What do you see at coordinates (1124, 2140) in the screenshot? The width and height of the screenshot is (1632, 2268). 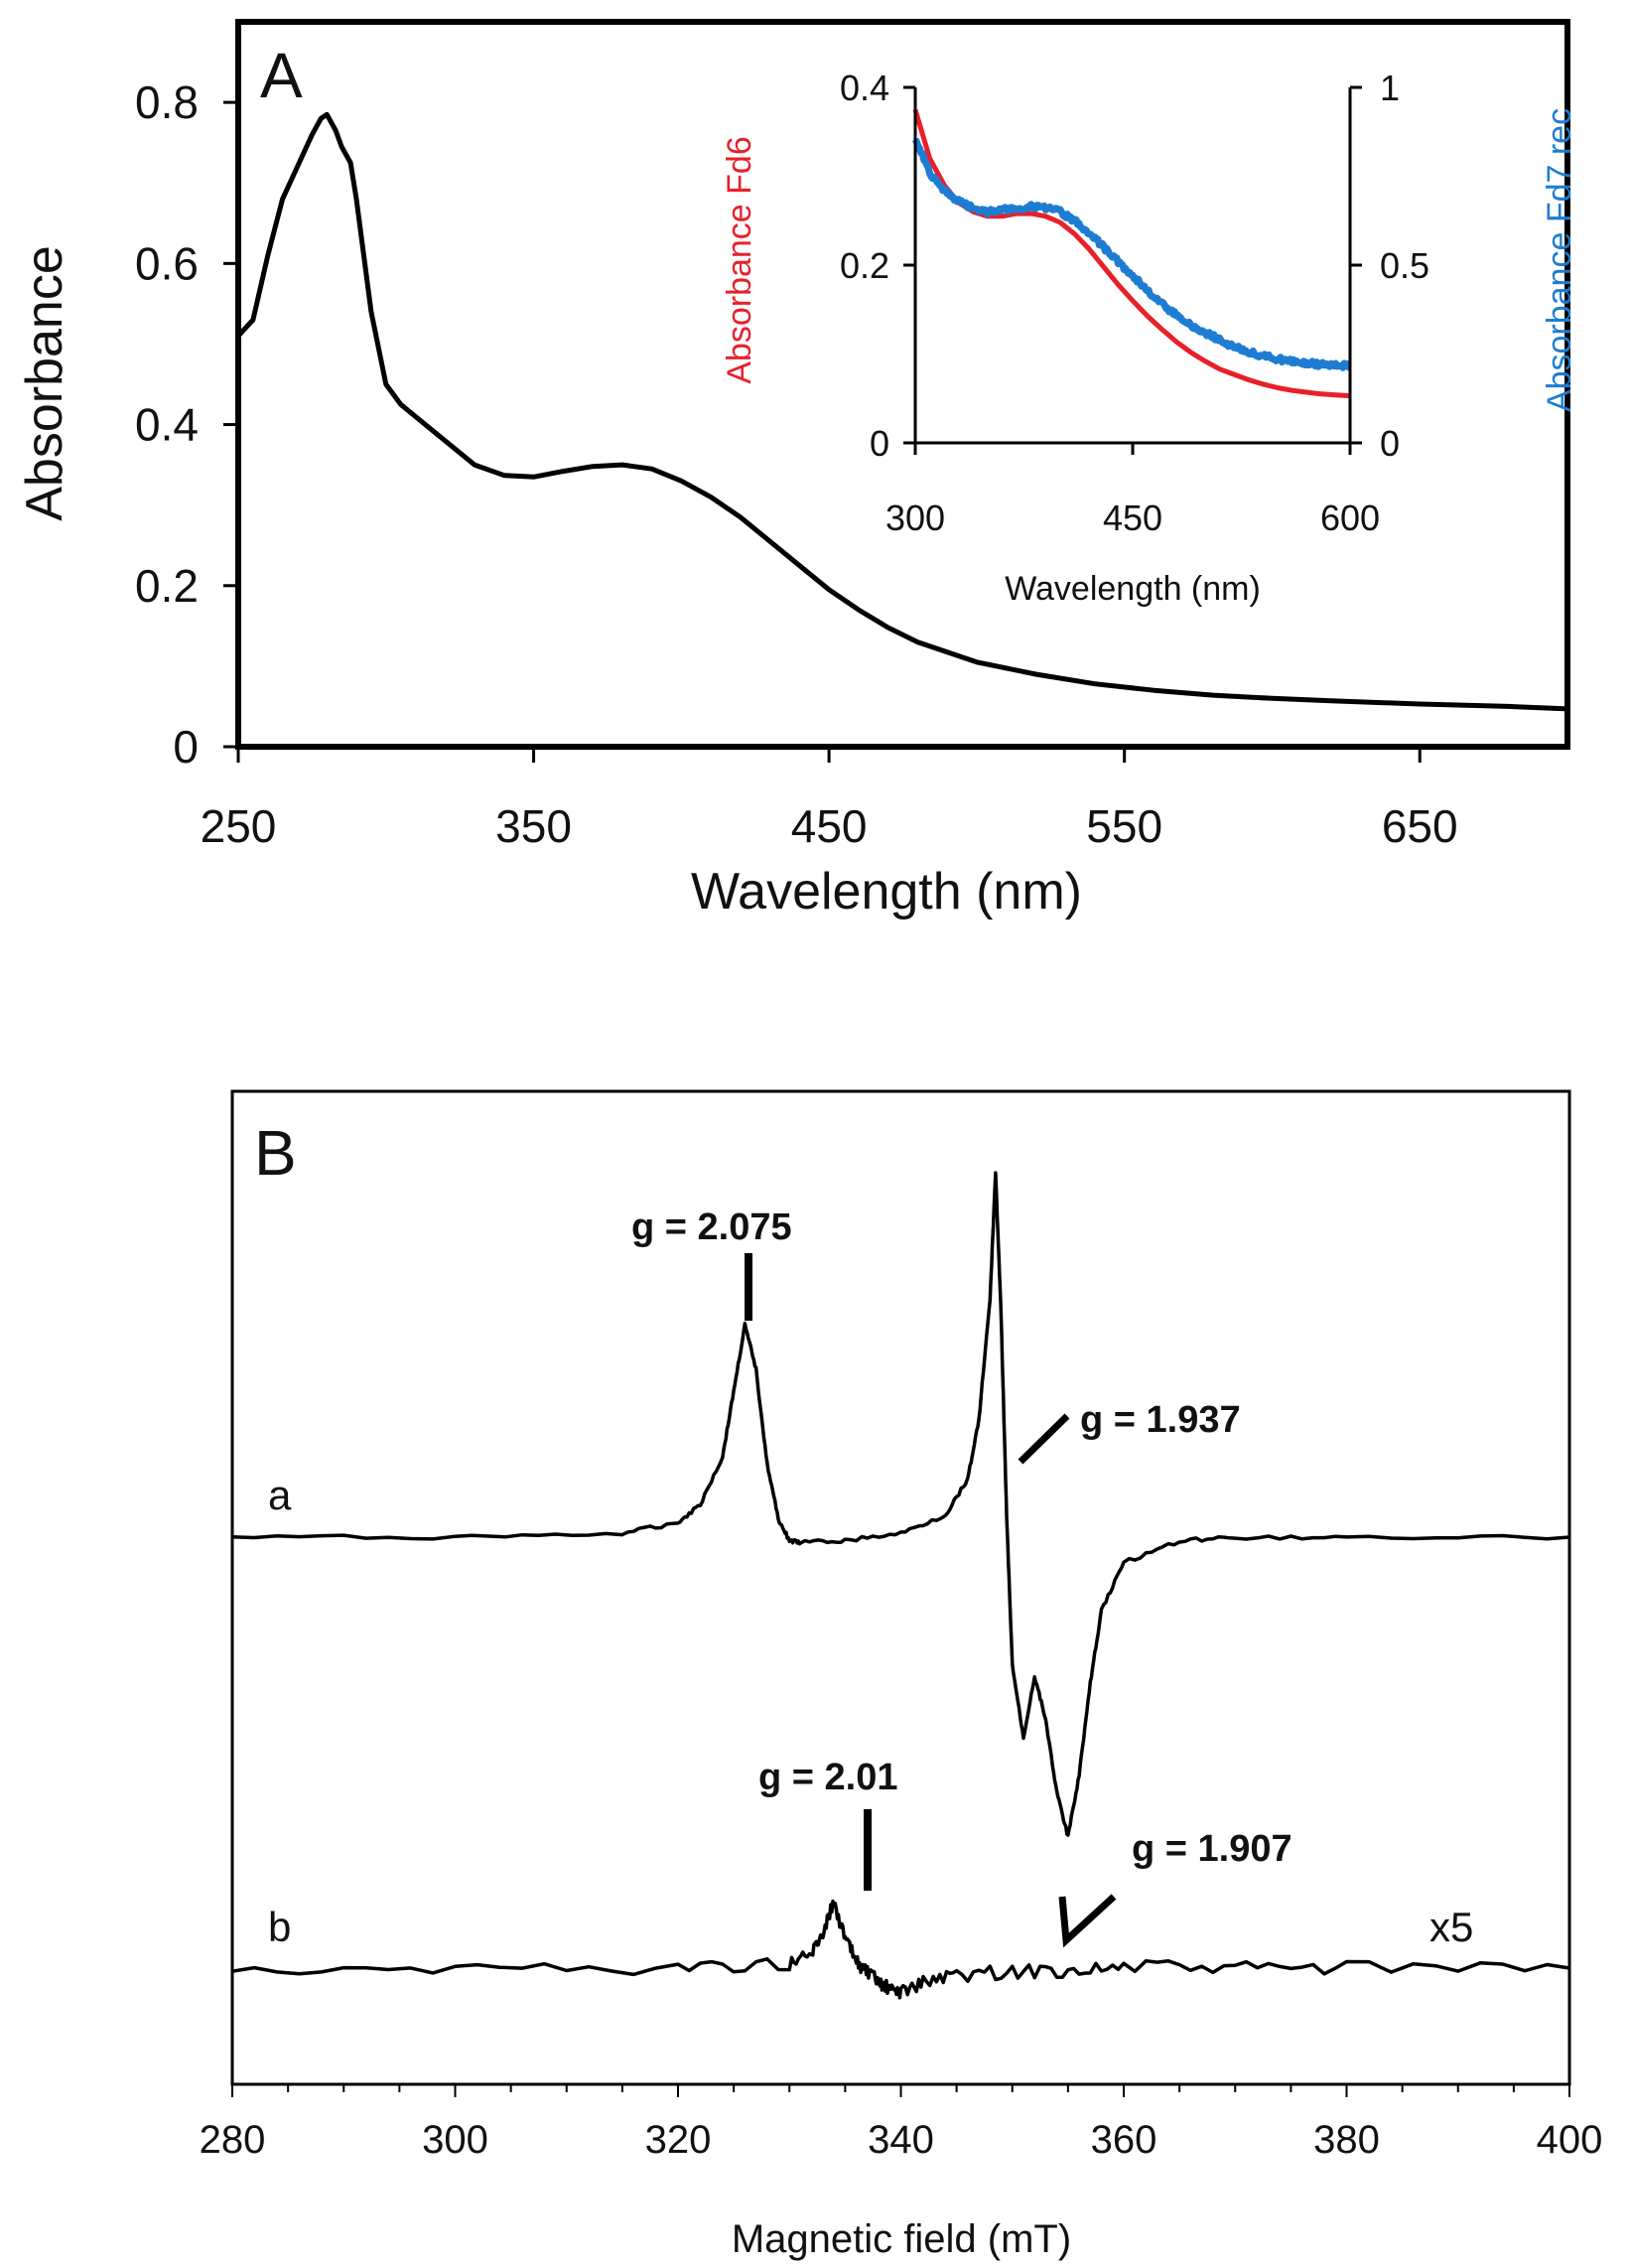 I see `panel-b-x-tick-label: 360` at bounding box center [1124, 2140].